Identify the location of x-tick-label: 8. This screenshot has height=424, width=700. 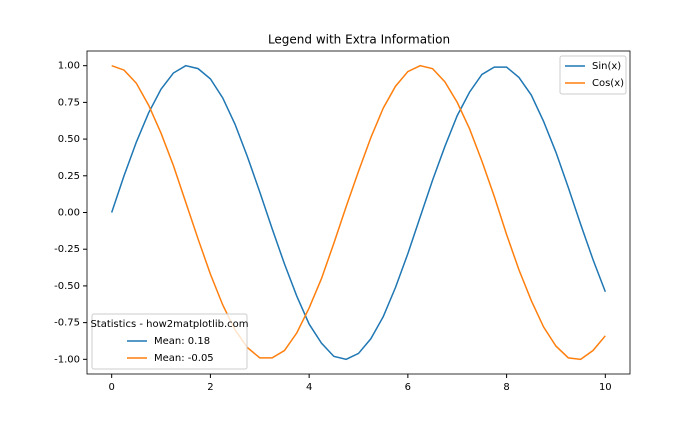
(506, 387).